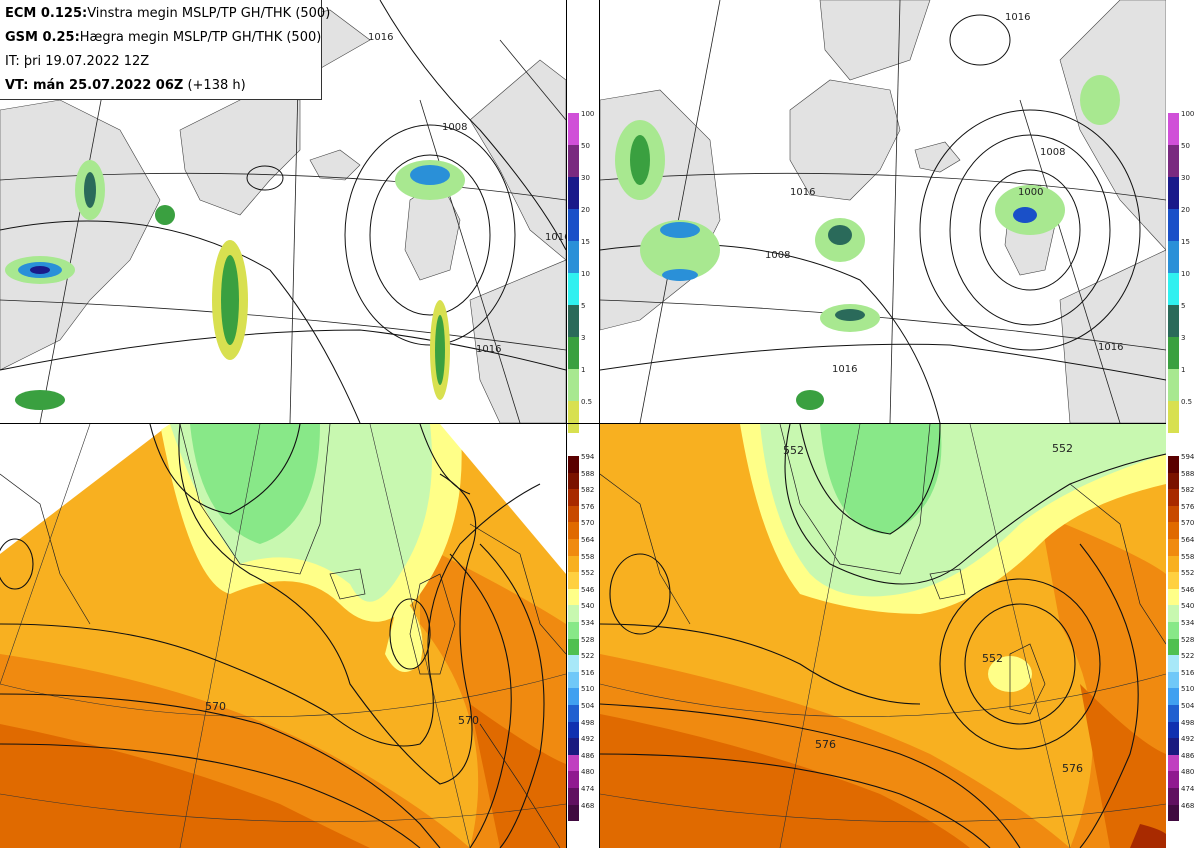 Image resolution: width=1200 pixels, height=848 pixels. Describe the element at coordinates (583, 370) in the screenshot. I see `legend-label: 1` at that location.